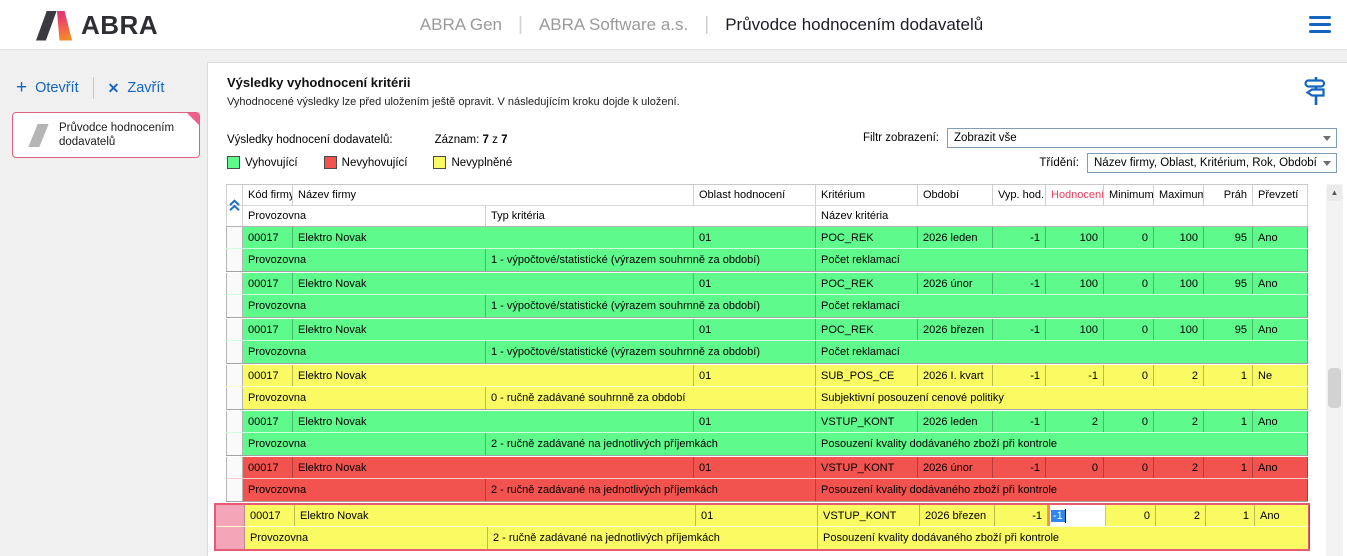 This screenshot has height=556, width=1347. Describe the element at coordinates (268, 195) in the screenshot. I see `col-header-kod: Kód firmy` at that location.